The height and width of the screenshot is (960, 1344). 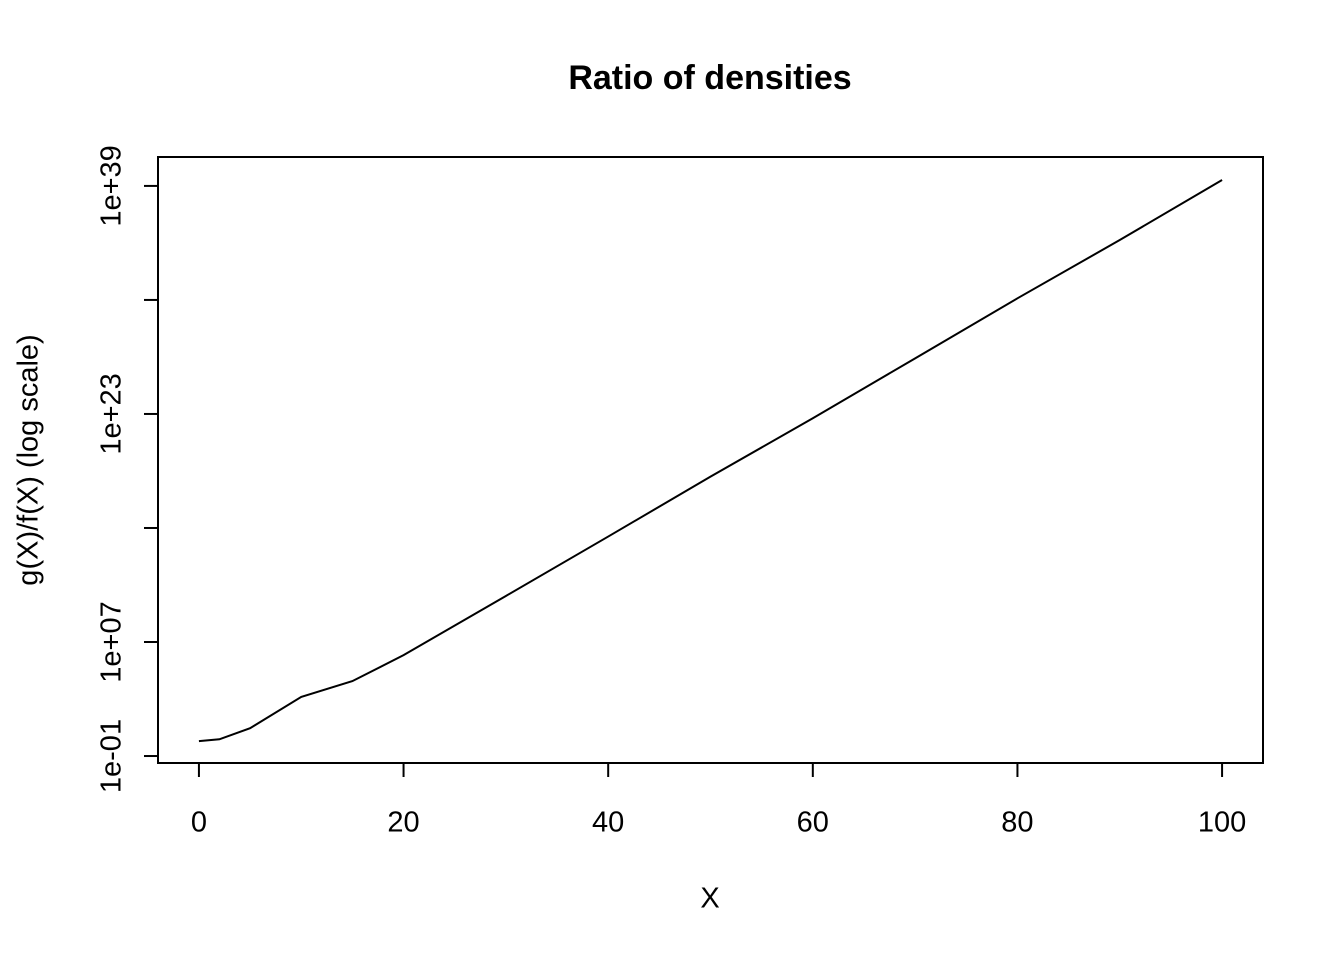 What do you see at coordinates (709, 78) in the screenshot?
I see `chart-title: Ratio of densities` at bounding box center [709, 78].